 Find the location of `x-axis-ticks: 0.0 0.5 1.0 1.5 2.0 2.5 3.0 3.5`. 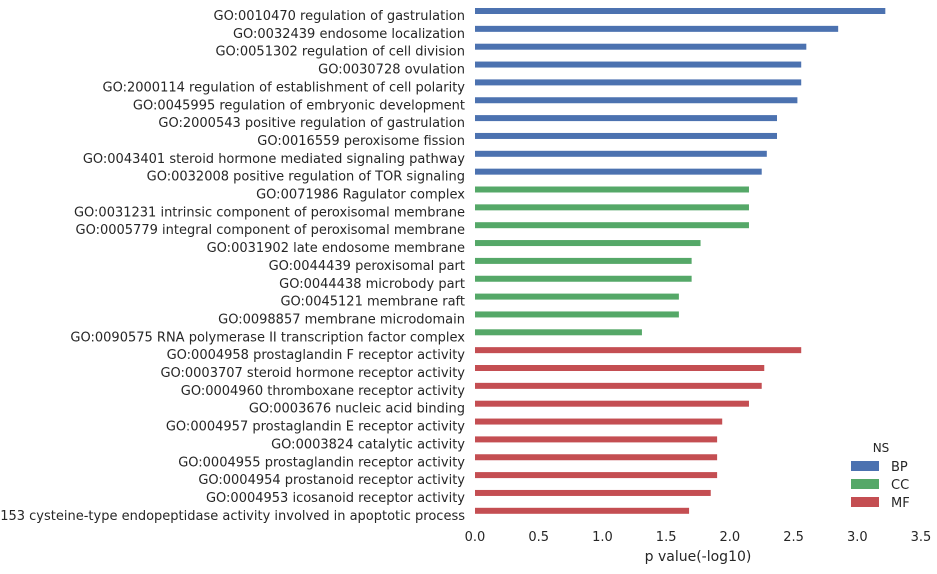

x-axis-ticks: 0.0 0.5 1.0 1.5 2.0 2.5 3.0 3.5 is located at coordinates (698, 537).